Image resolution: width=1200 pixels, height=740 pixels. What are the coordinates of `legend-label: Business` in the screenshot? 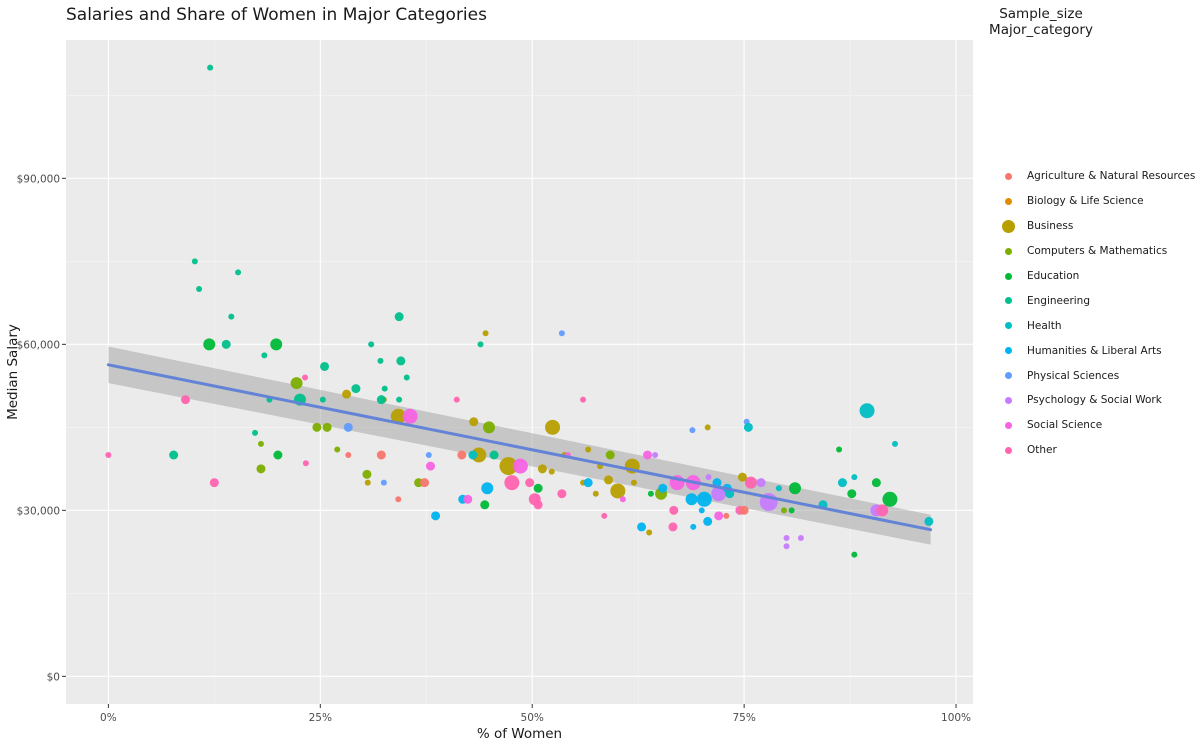 It's located at (1050, 226).